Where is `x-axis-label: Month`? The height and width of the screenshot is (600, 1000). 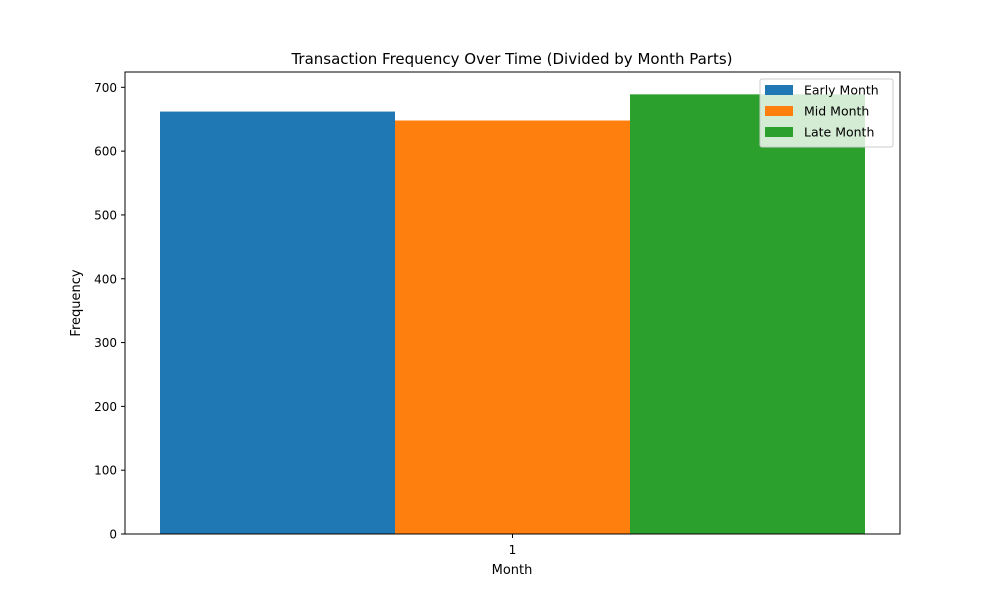
x-axis-label: Month is located at coordinates (512, 570).